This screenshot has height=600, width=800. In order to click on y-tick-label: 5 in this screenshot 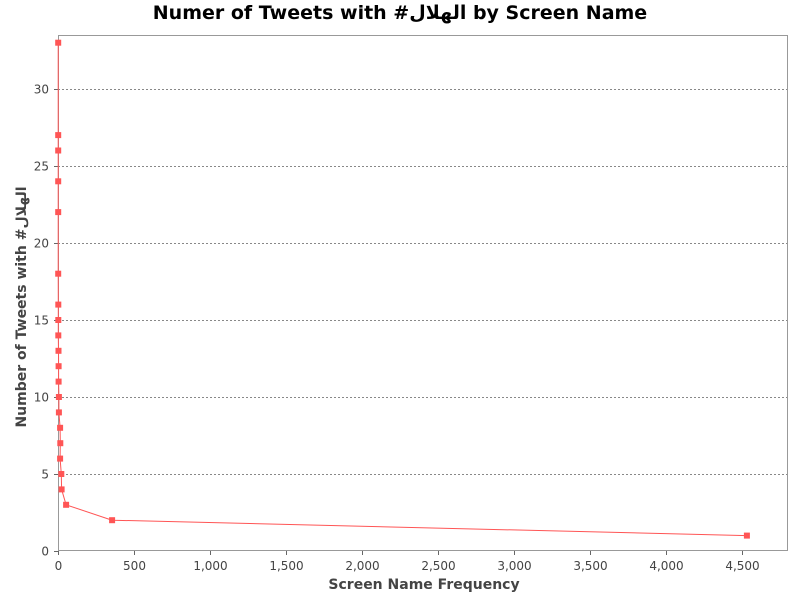, I will do `click(45, 475)`.